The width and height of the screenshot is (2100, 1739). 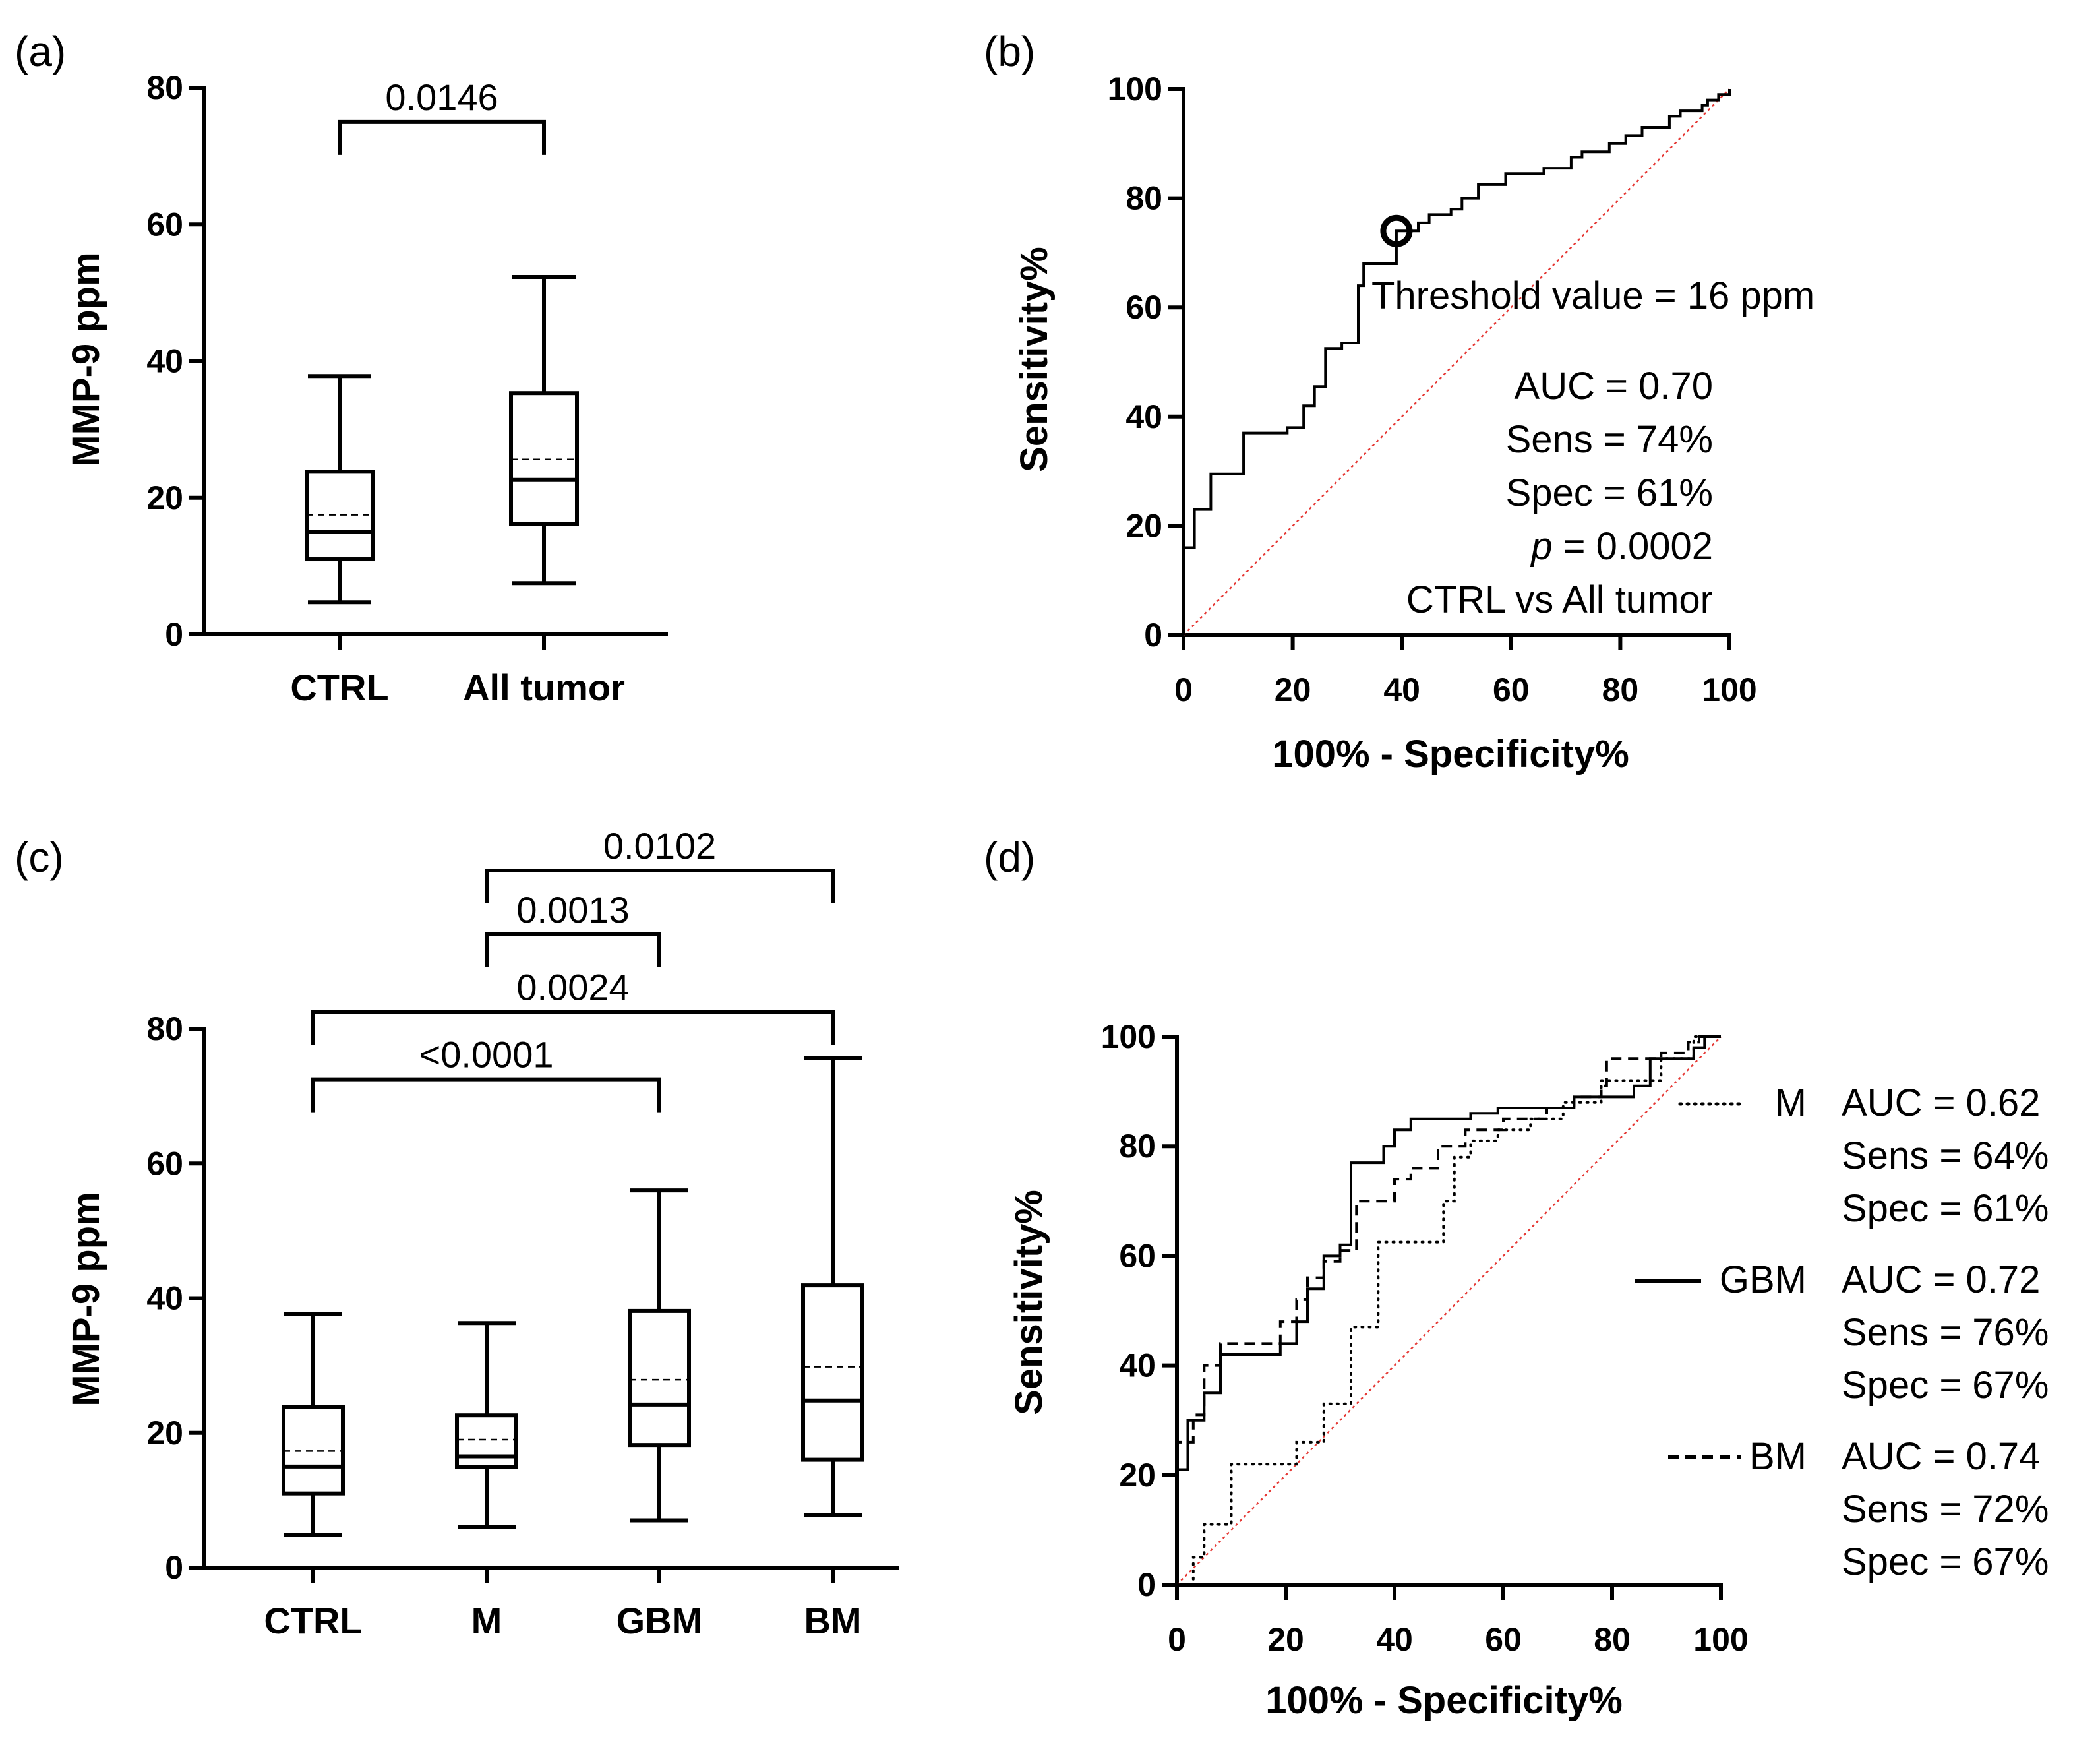 I want to click on legend-spec: Spec = 61%, so click(x=1945, y=1208).